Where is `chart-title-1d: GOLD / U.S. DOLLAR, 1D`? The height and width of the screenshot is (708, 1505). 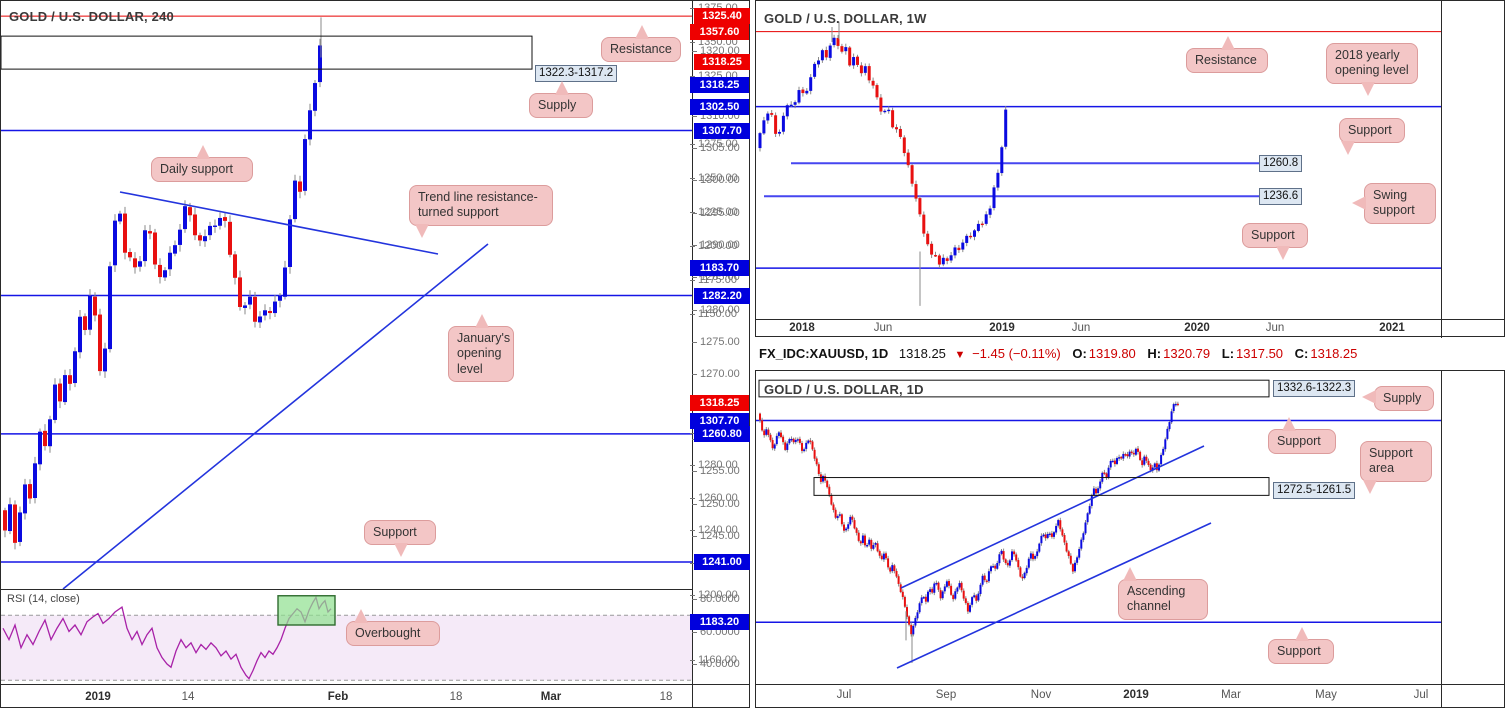
chart-title-1d: GOLD / U.S. DOLLAR, 1D is located at coordinates (844, 389).